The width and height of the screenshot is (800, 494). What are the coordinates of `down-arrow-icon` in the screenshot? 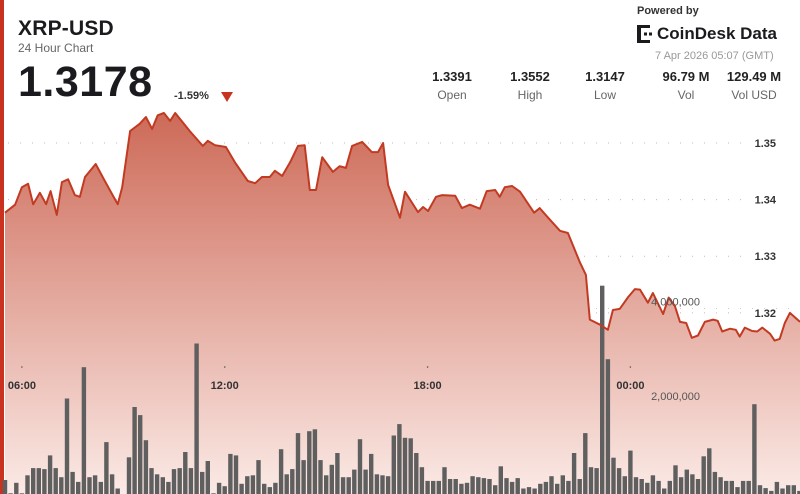 It's located at (227, 97).